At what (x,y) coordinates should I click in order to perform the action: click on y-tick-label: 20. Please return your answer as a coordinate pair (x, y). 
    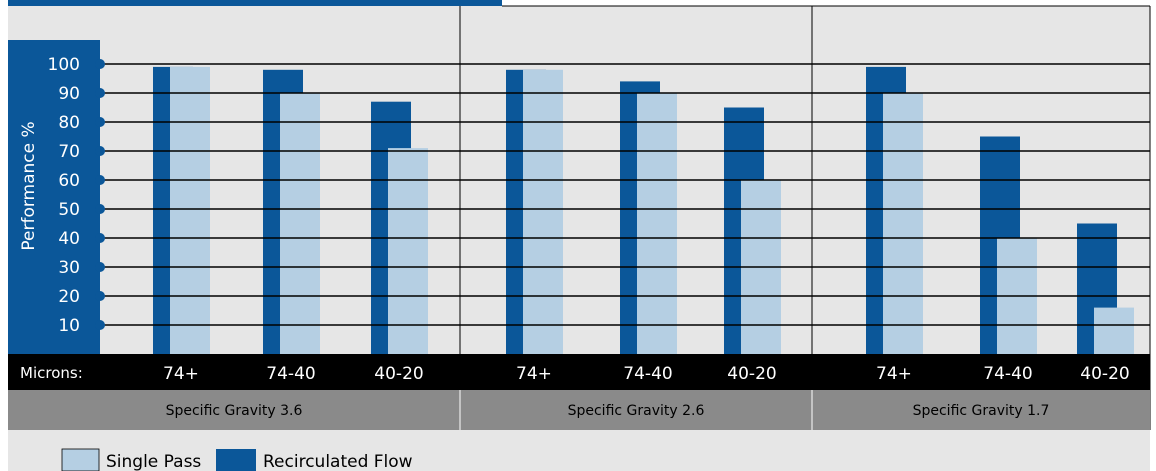
    Looking at the image, I should click on (69, 297).